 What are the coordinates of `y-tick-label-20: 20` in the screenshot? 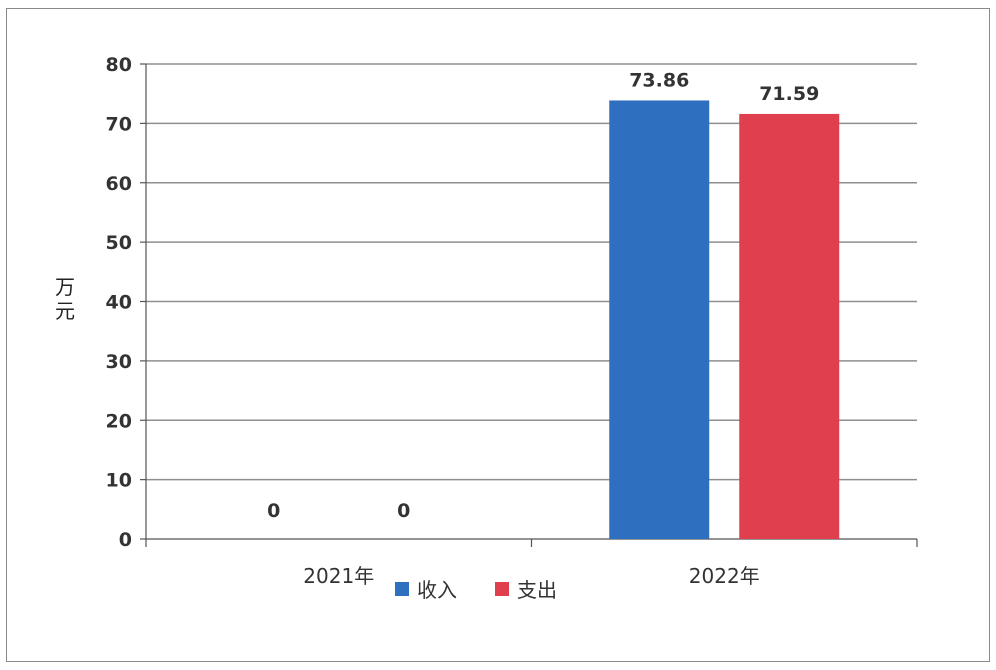 It's located at (119, 421).